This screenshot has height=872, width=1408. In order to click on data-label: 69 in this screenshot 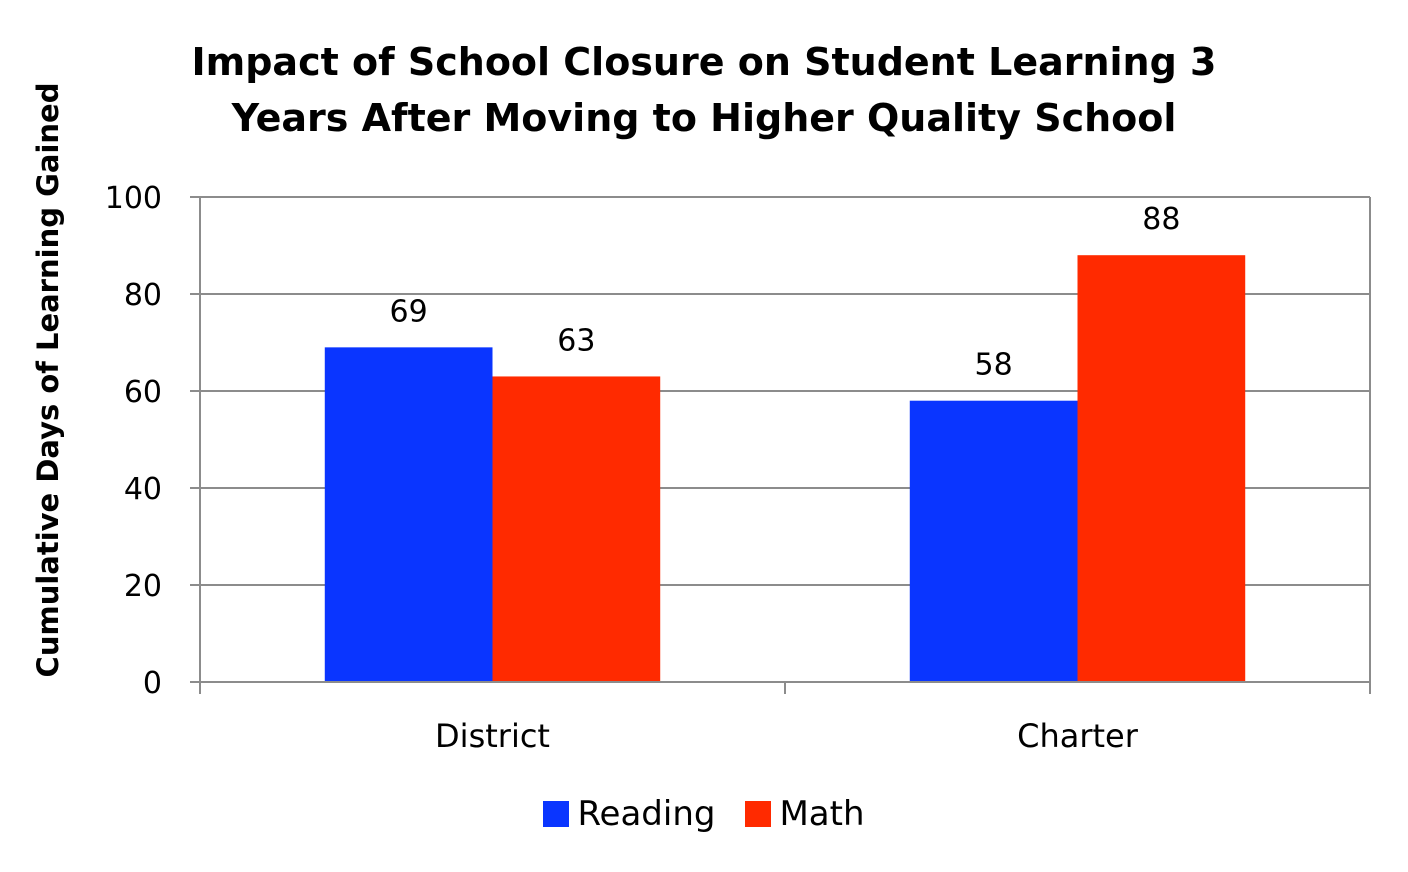, I will do `click(409, 311)`.